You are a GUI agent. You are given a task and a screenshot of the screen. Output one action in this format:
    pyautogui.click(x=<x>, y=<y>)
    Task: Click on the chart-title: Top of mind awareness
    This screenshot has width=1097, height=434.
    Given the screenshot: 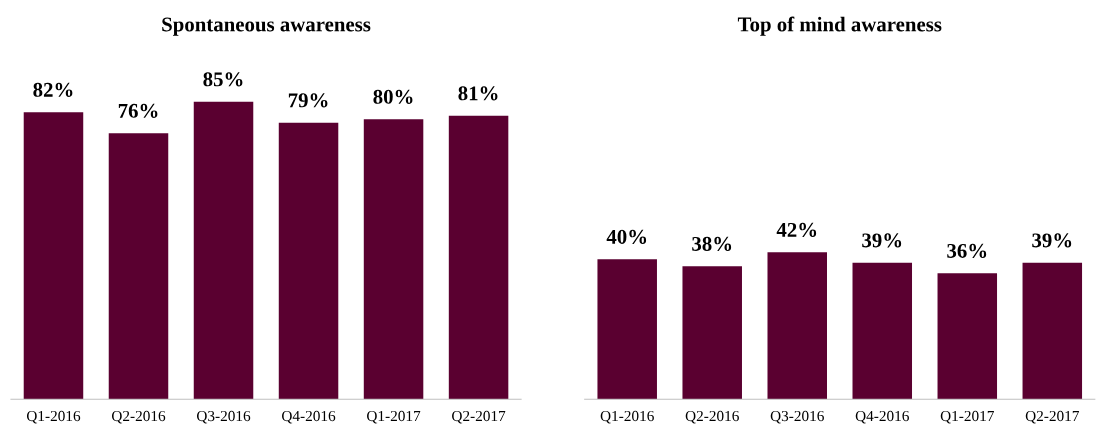 What is the action you would take?
    pyautogui.click(x=839, y=26)
    